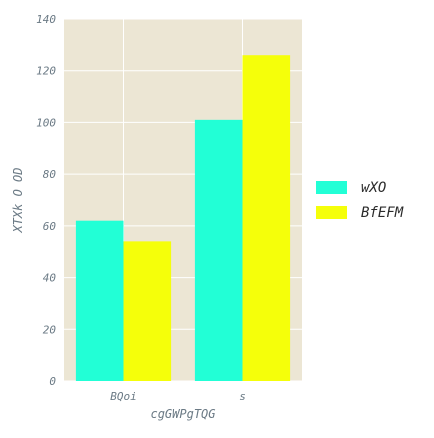 The width and height of the screenshot is (434, 438). What do you see at coordinates (46, 122) in the screenshot?
I see `y-tick-label: 100` at bounding box center [46, 122].